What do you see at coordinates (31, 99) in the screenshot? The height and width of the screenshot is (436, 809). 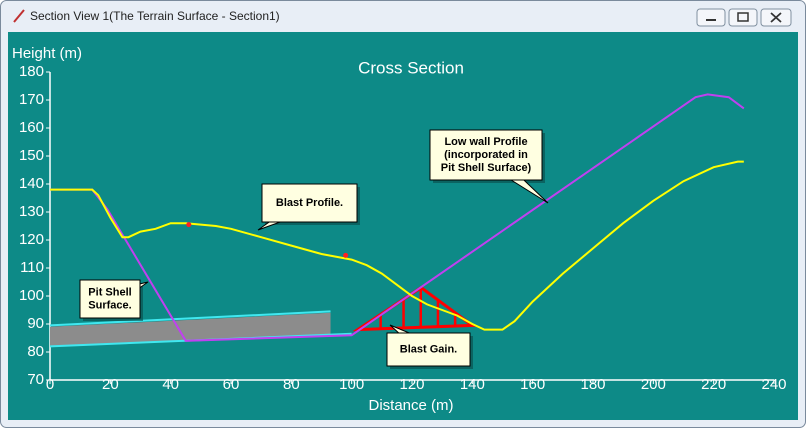 I see `y-tick-label: 170` at bounding box center [31, 99].